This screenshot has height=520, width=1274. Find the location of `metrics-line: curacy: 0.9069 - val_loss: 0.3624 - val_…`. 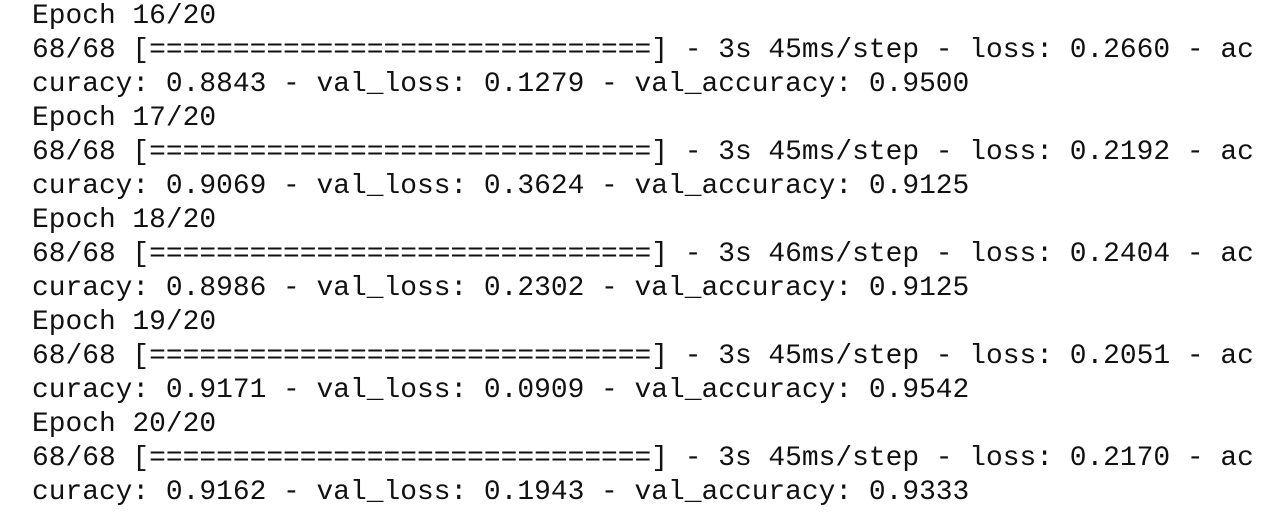

metrics-line: curacy: 0.9069 - val_loss: 0.3624 - val_… is located at coordinates (501, 186).